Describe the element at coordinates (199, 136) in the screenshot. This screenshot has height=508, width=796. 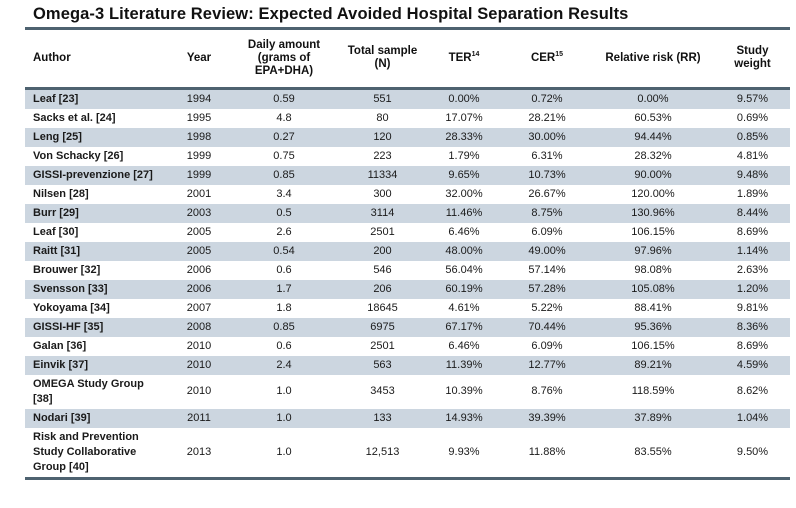
I see `cell-year: 1998` at that location.